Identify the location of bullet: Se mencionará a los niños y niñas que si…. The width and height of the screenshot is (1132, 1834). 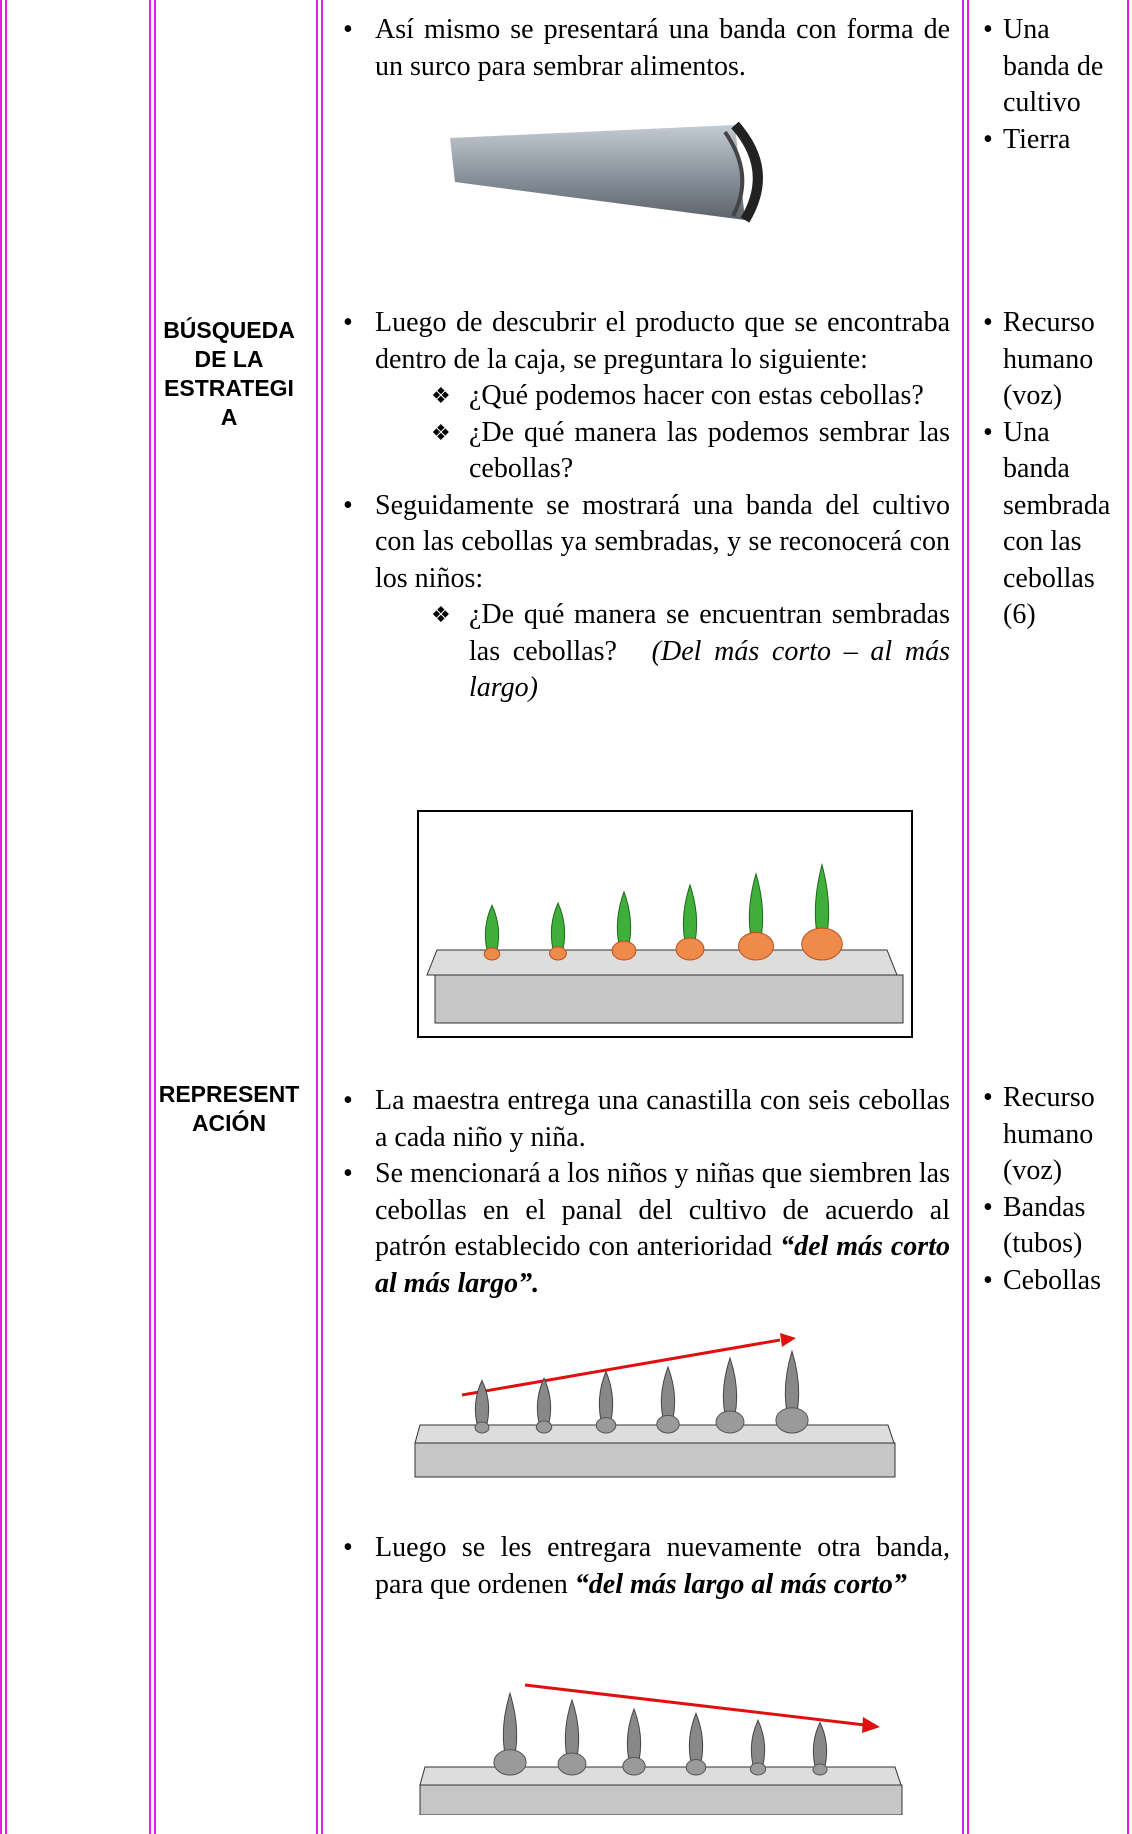
(646, 1229).